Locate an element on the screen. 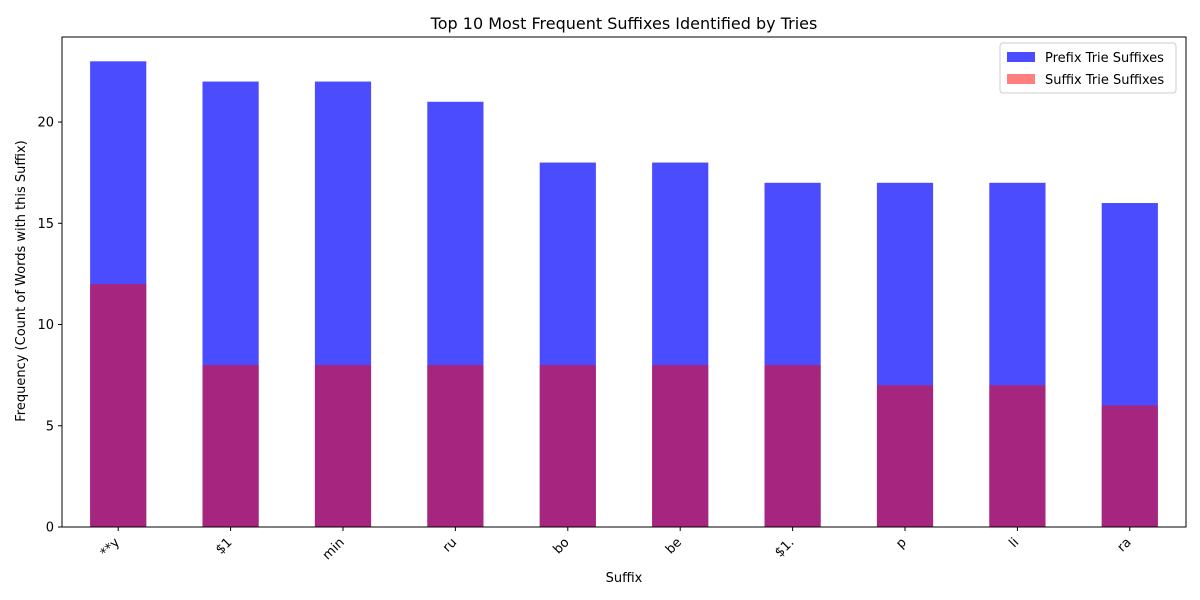 The image size is (1200, 600). y-tick-label-4: 20 is located at coordinates (45, 123).